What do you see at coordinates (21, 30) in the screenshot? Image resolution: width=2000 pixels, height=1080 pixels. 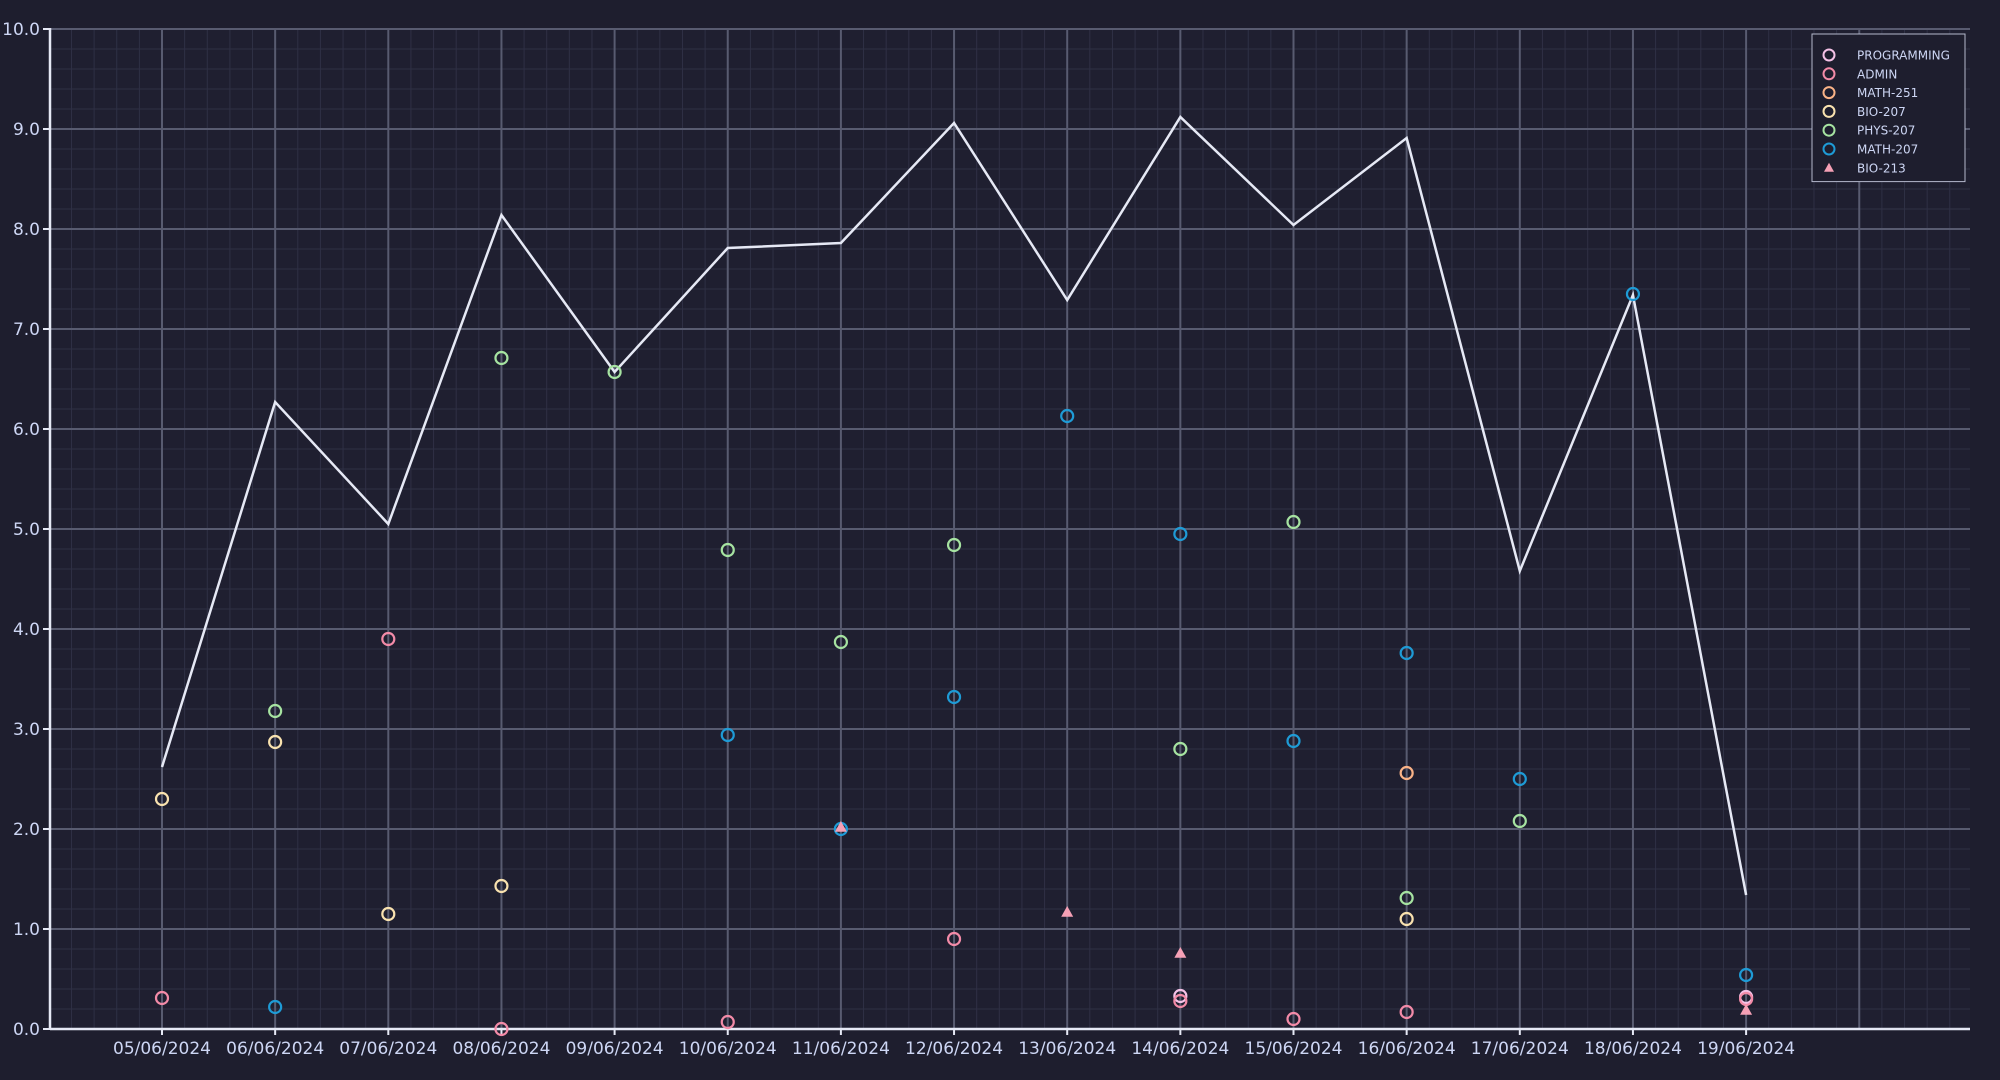 I see `y-tick-label: 10.0` at bounding box center [21, 30].